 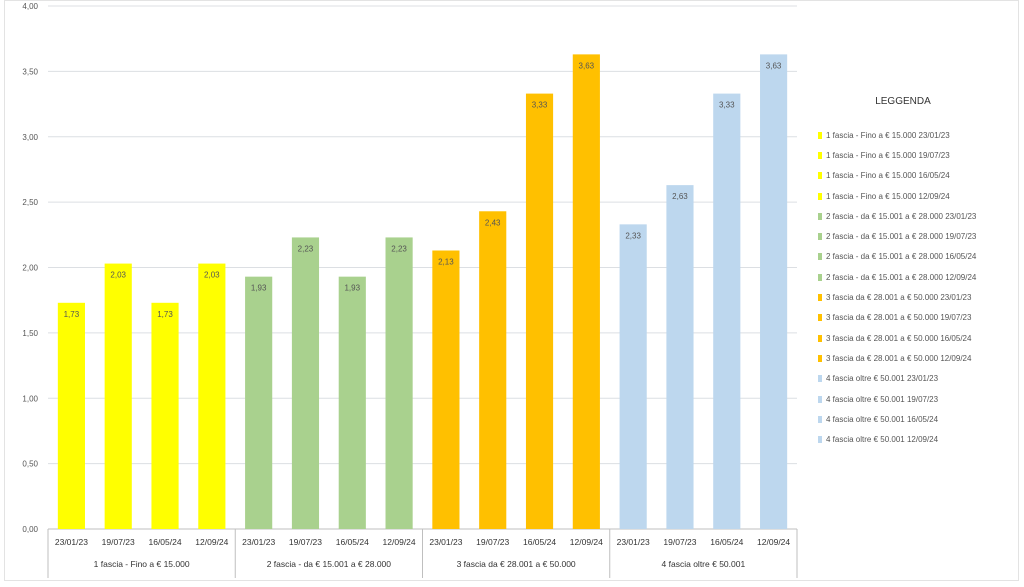 I want to click on y-tick-label: 0,00, so click(x=30, y=529).